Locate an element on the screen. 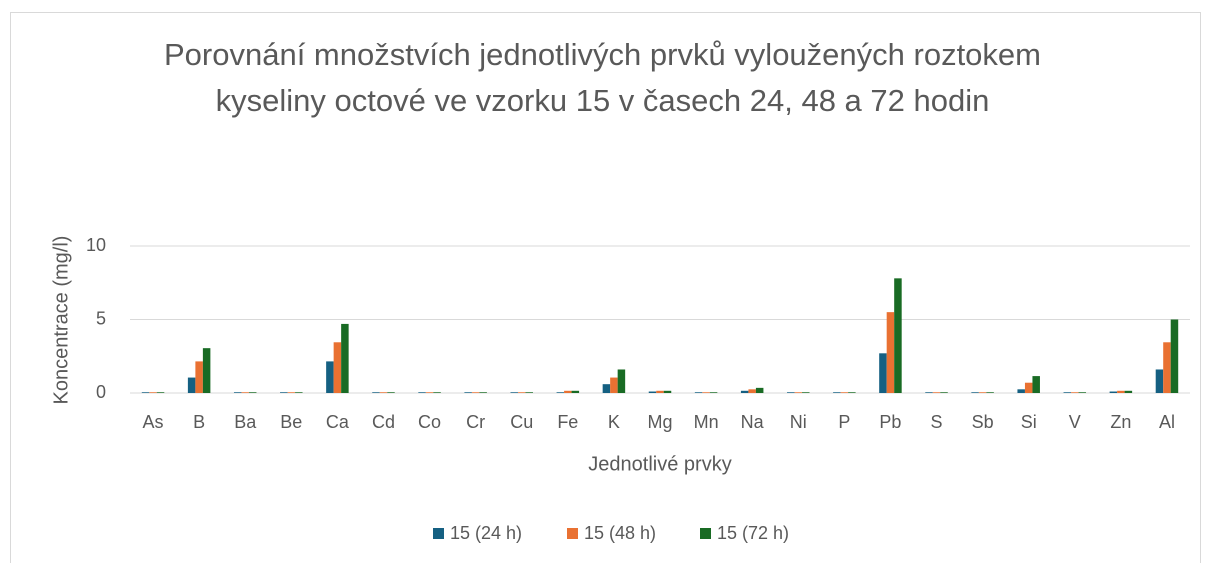  x-tick-label: B is located at coordinates (199, 422).